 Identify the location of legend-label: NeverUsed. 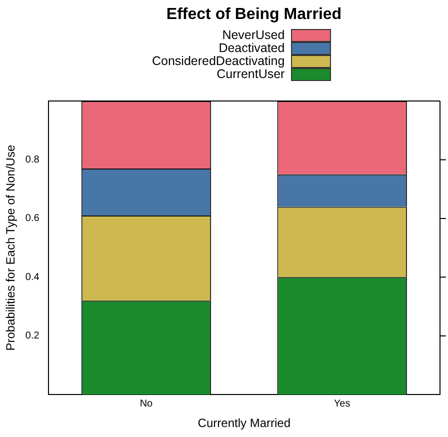
(253, 35).